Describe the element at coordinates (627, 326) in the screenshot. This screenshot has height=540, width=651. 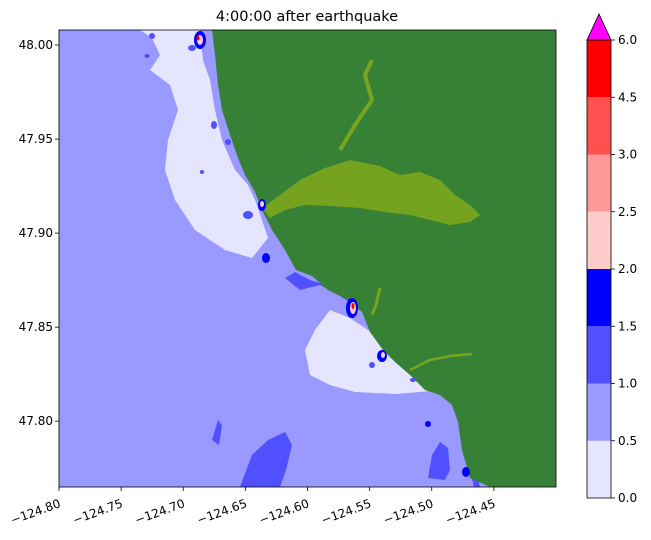
I see `colorbar-tick-label: 1.5` at that location.